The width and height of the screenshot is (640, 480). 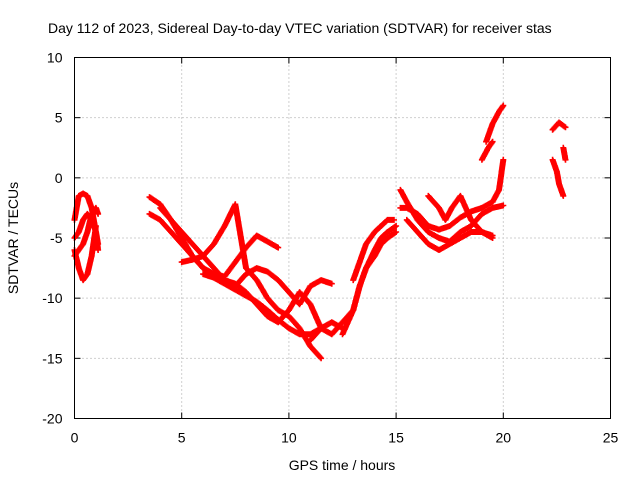 I want to click on x-axis-label: GPS time / hours, so click(x=342, y=465).